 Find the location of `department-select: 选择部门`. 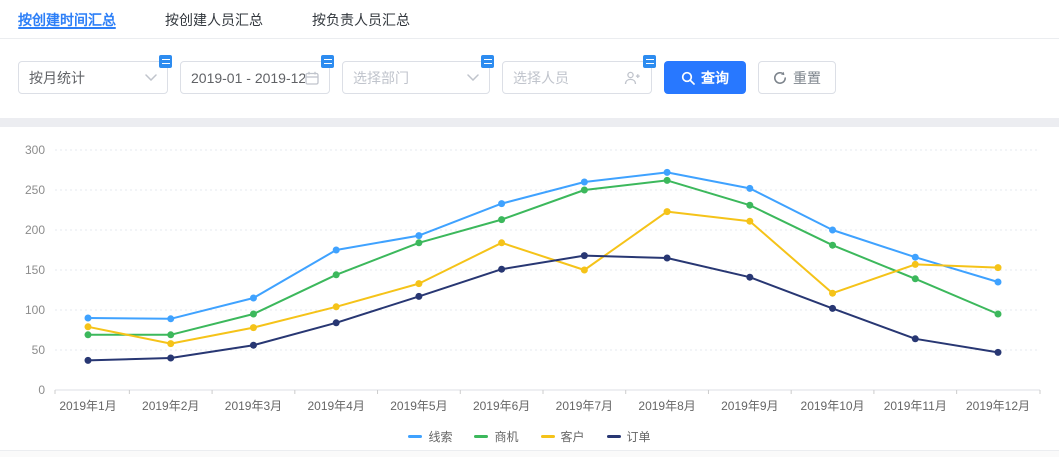

department-select: 选择部门 is located at coordinates (418, 74).